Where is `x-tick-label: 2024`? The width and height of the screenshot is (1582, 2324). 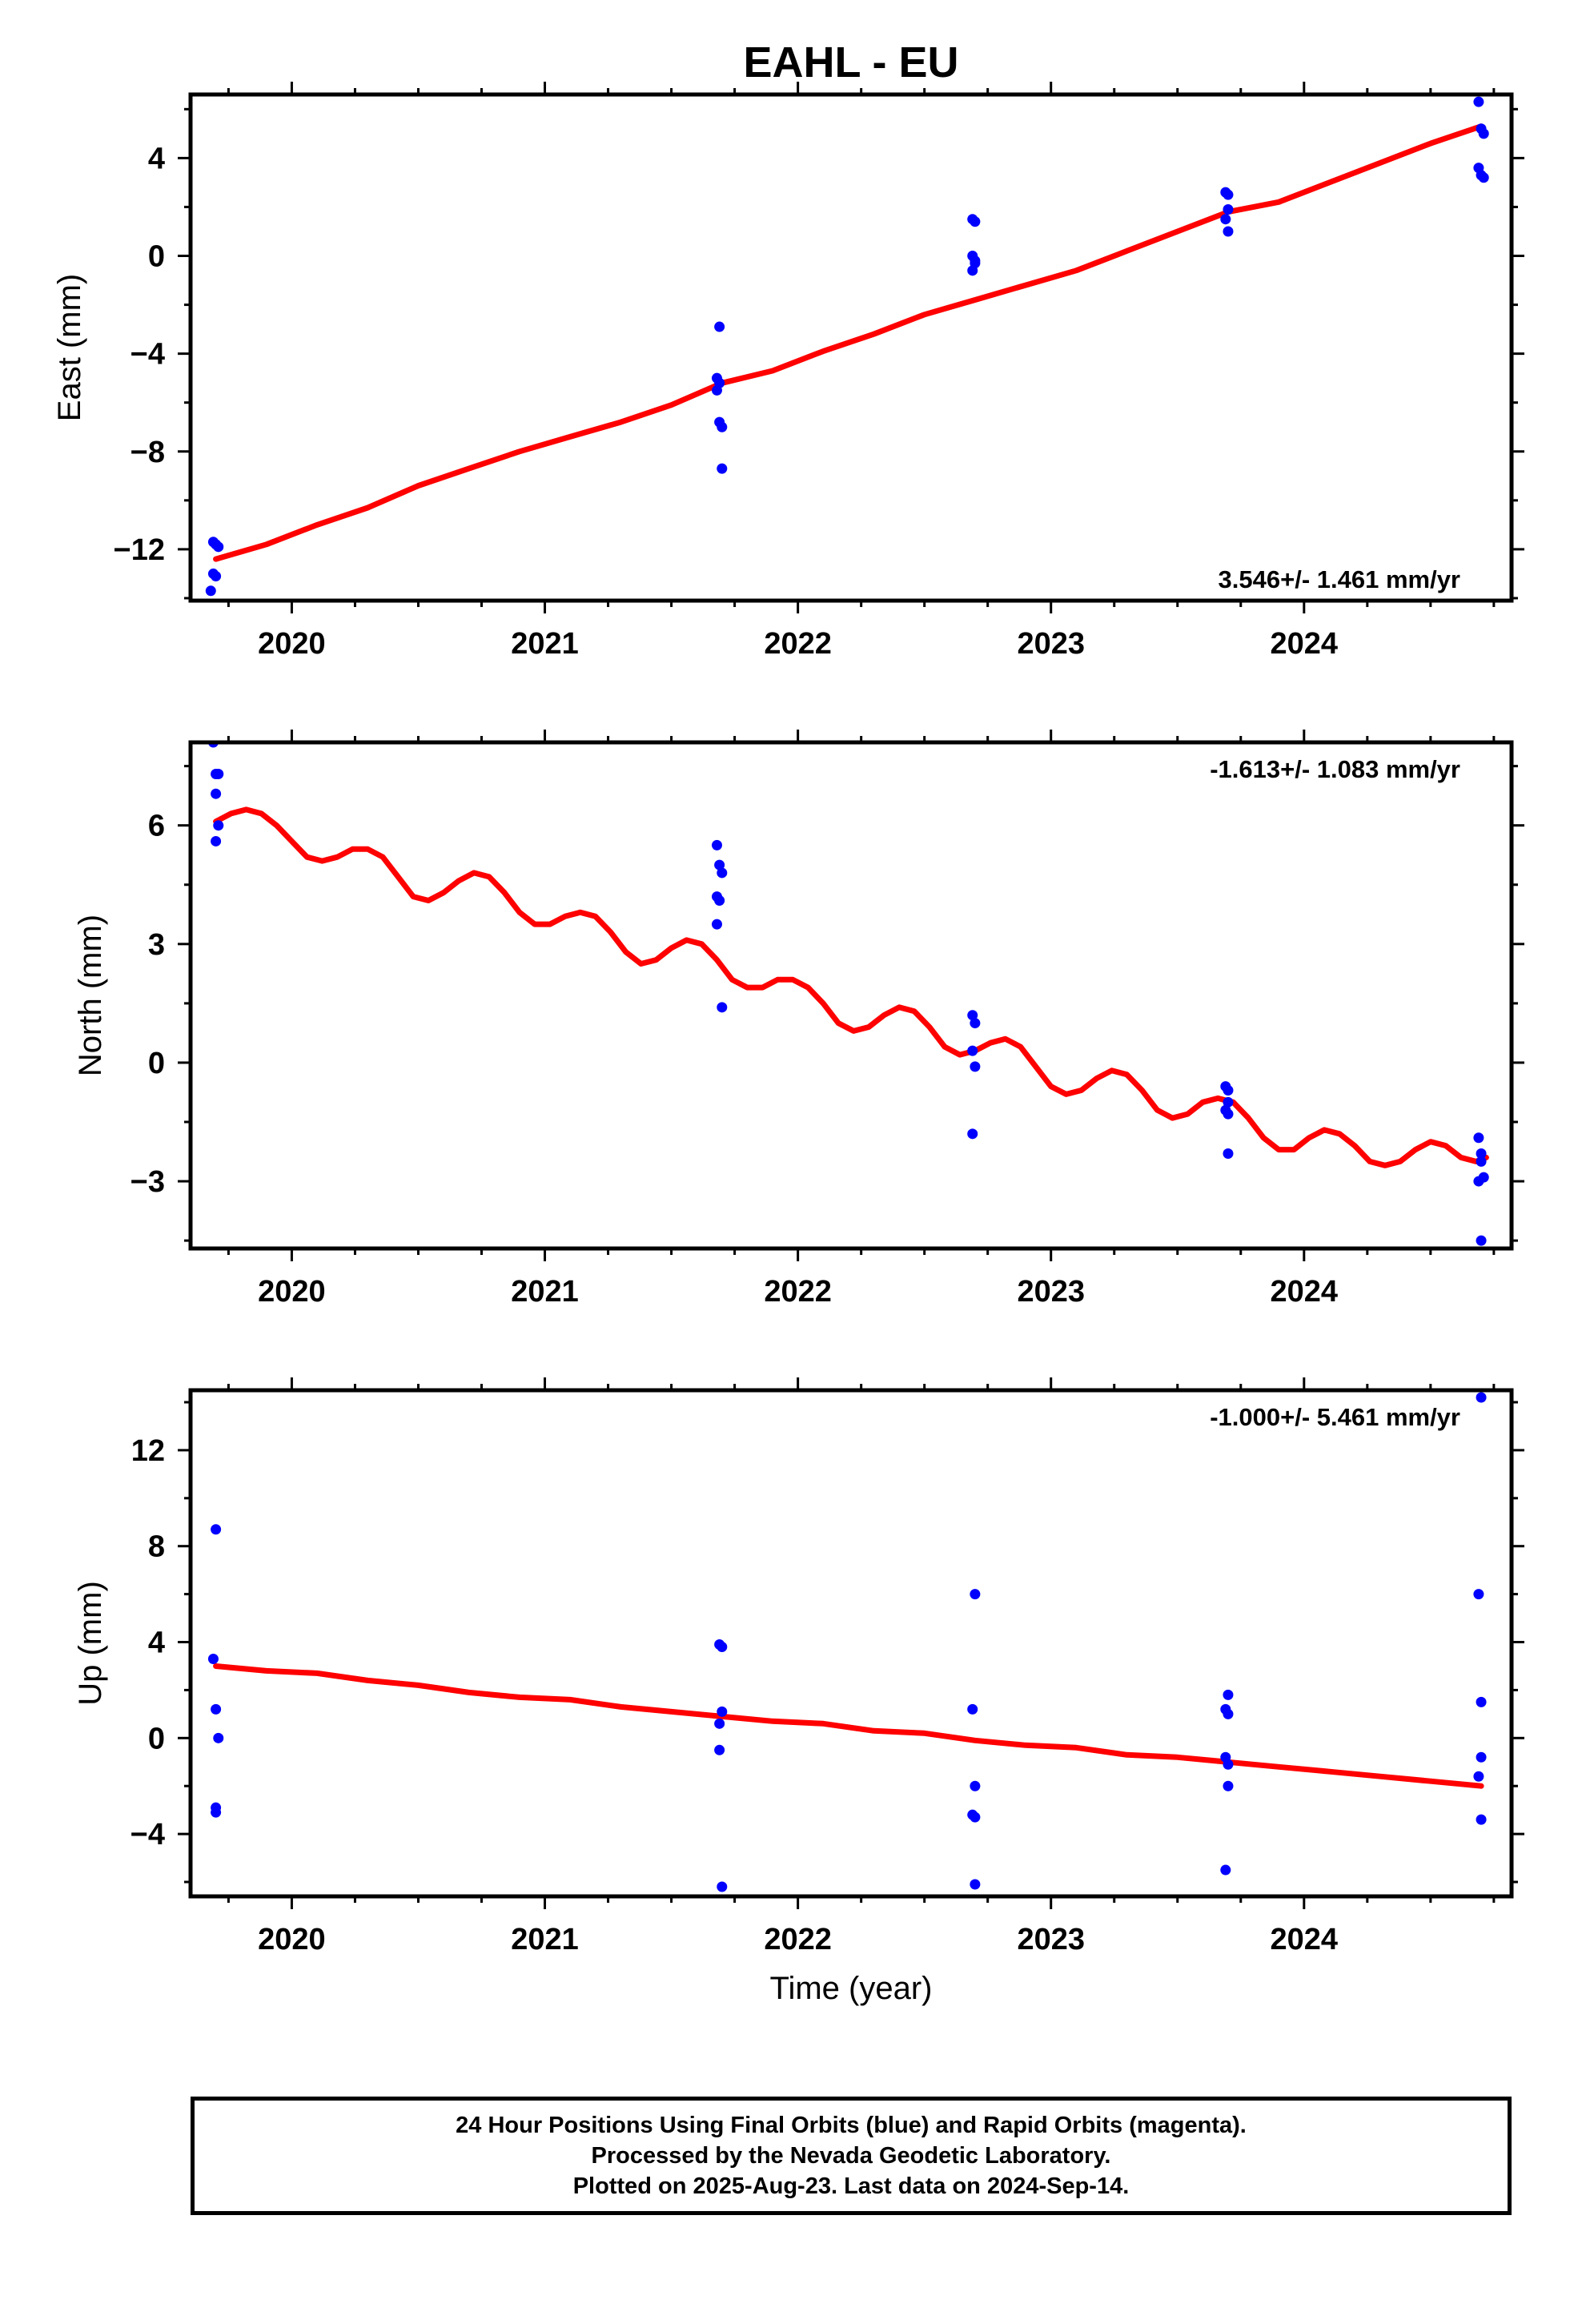 x-tick-label: 2024 is located at coordinates (1305, 1292).